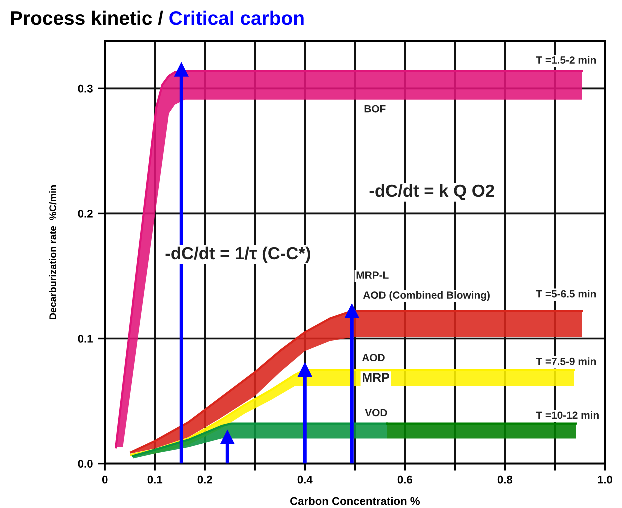  Describe the element at coordinates (237, 18) in the screenshot. I see `chart-subtitle: Critical carbon` at that location.